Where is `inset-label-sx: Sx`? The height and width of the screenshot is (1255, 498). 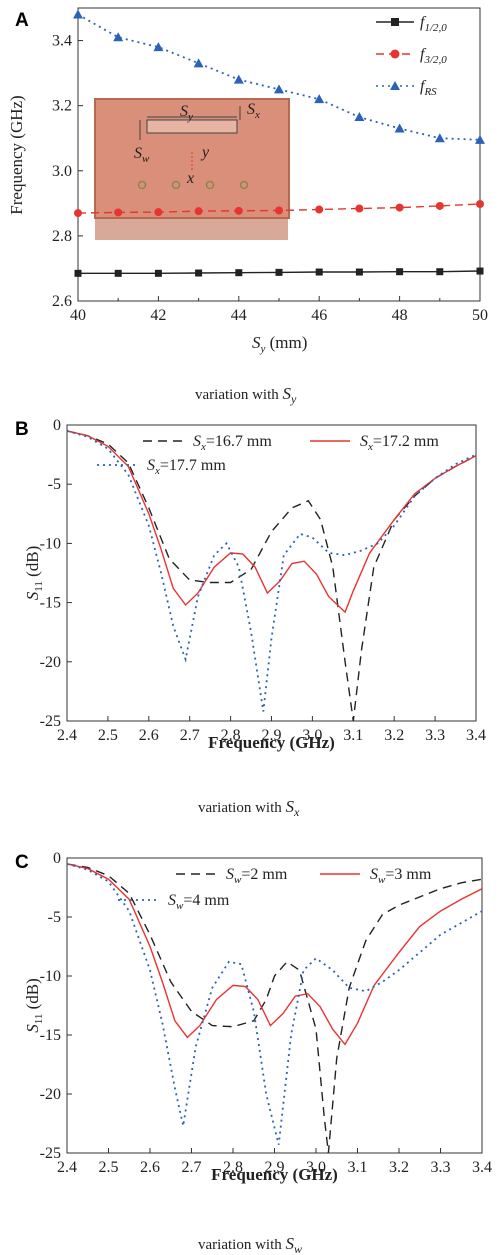
inset-label-sx: Sx is located at coordinates (253, 111).